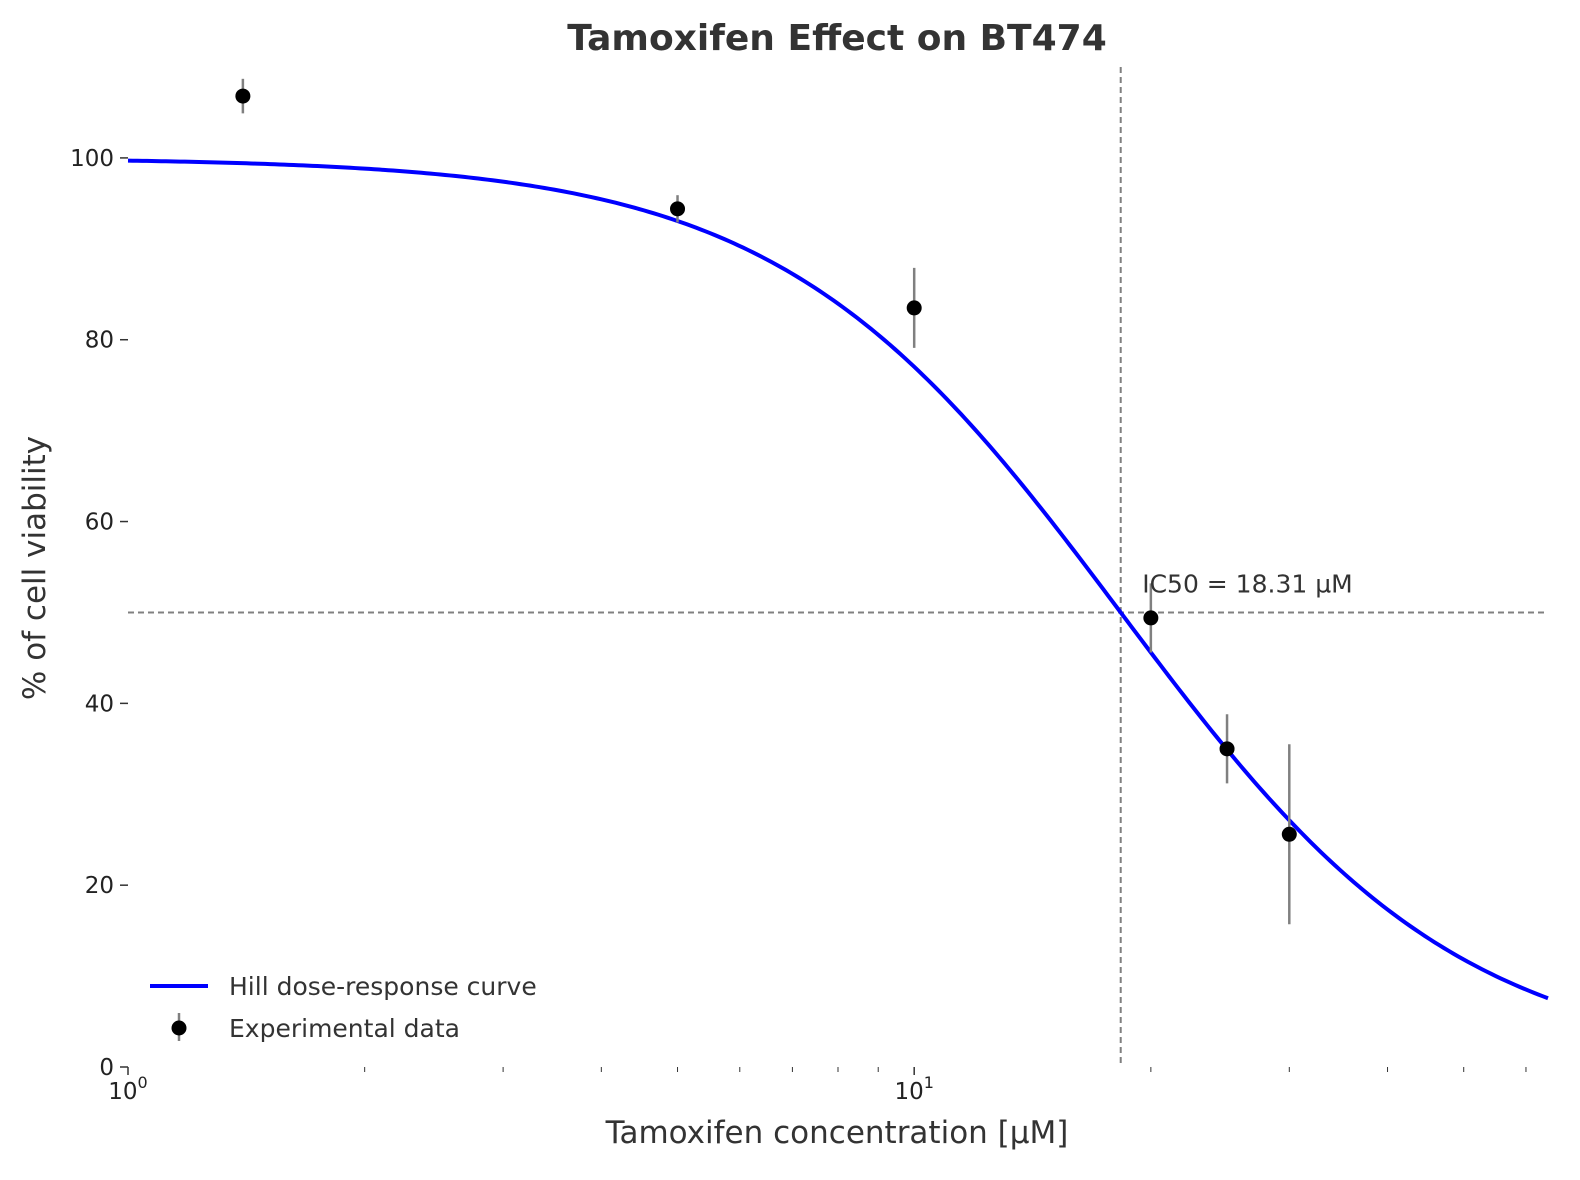  What do you see at coordinates (837, 1133) in the screenshot?
I see `x-axis-label: Tamoxifen concentration [µM]` at bounding box center [837, 1133].